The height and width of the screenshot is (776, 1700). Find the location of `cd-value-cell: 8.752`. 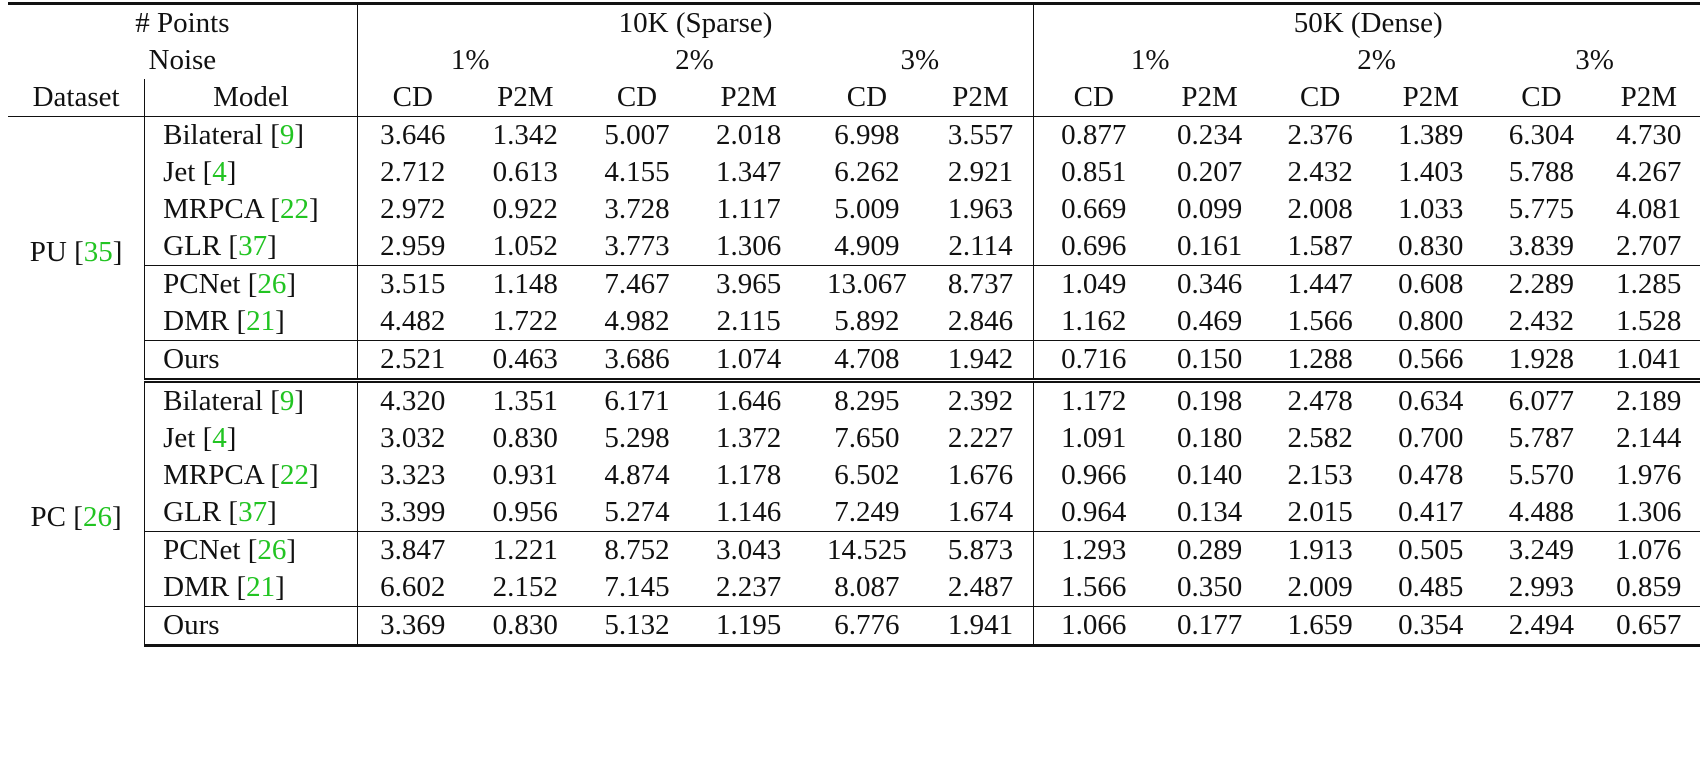

cd-value-cell: 8.752 is located at coordinates (637, 550).